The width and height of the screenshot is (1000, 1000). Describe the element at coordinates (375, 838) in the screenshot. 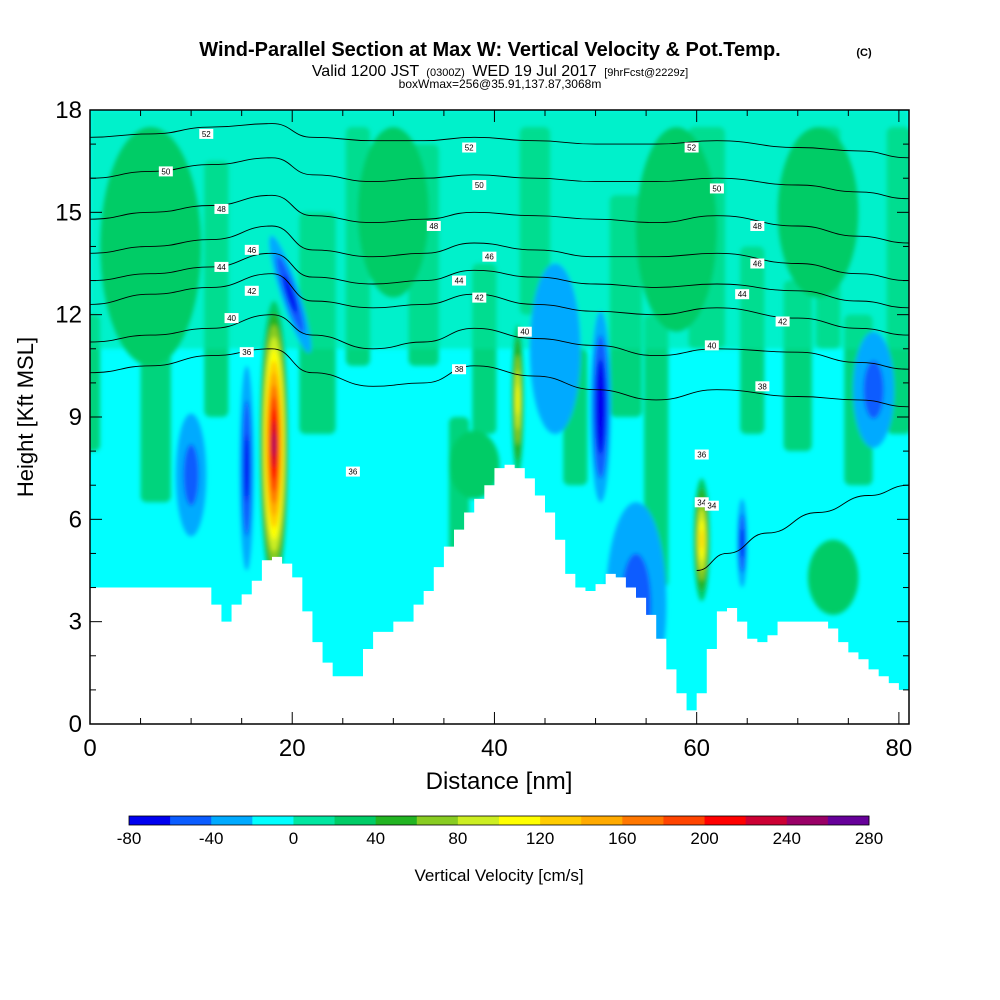

I see `colorbar-tick-label: 40` at that location.